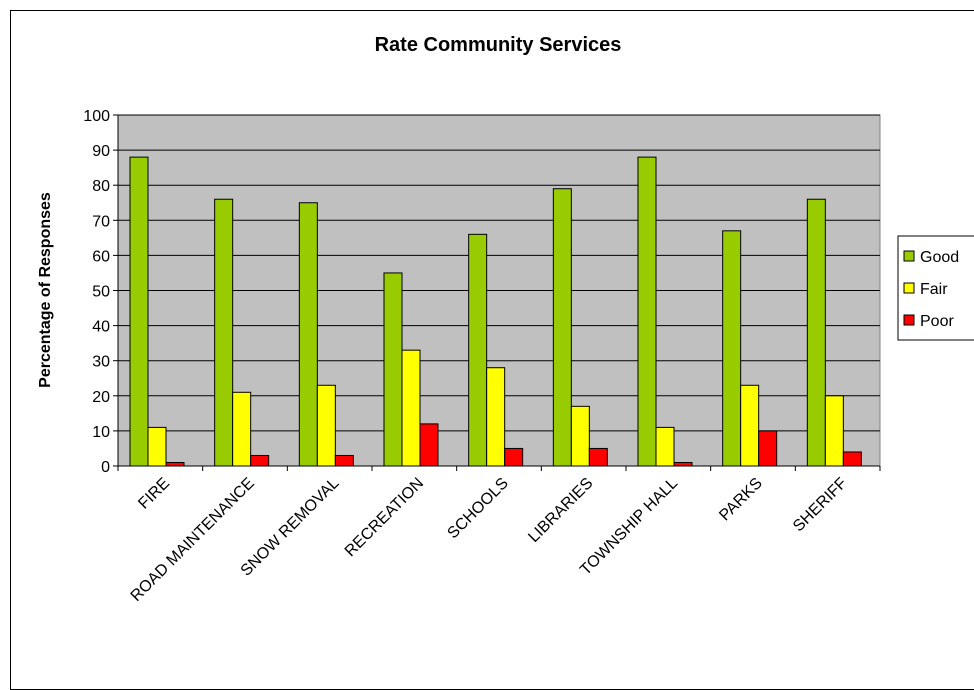 This screenshot has width=974, height=690. I want to click on legend-label-poor: Poor, so click(937, 321).